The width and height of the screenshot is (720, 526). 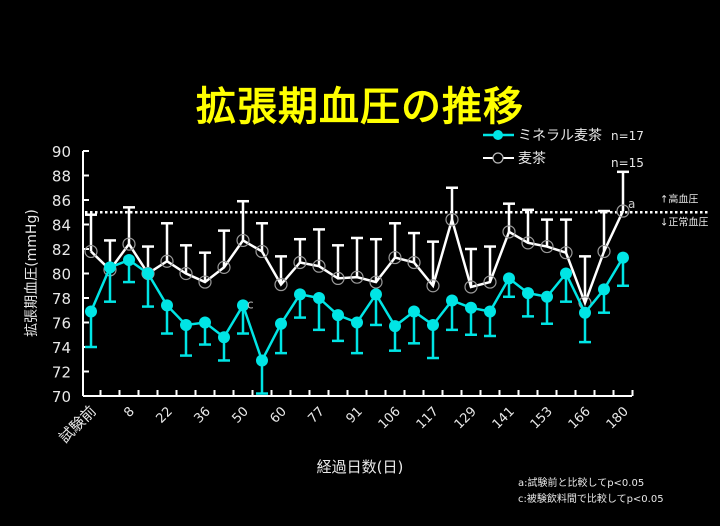 I want to click on legend-n-mugicha: n=15, so click(x=627, y=163).